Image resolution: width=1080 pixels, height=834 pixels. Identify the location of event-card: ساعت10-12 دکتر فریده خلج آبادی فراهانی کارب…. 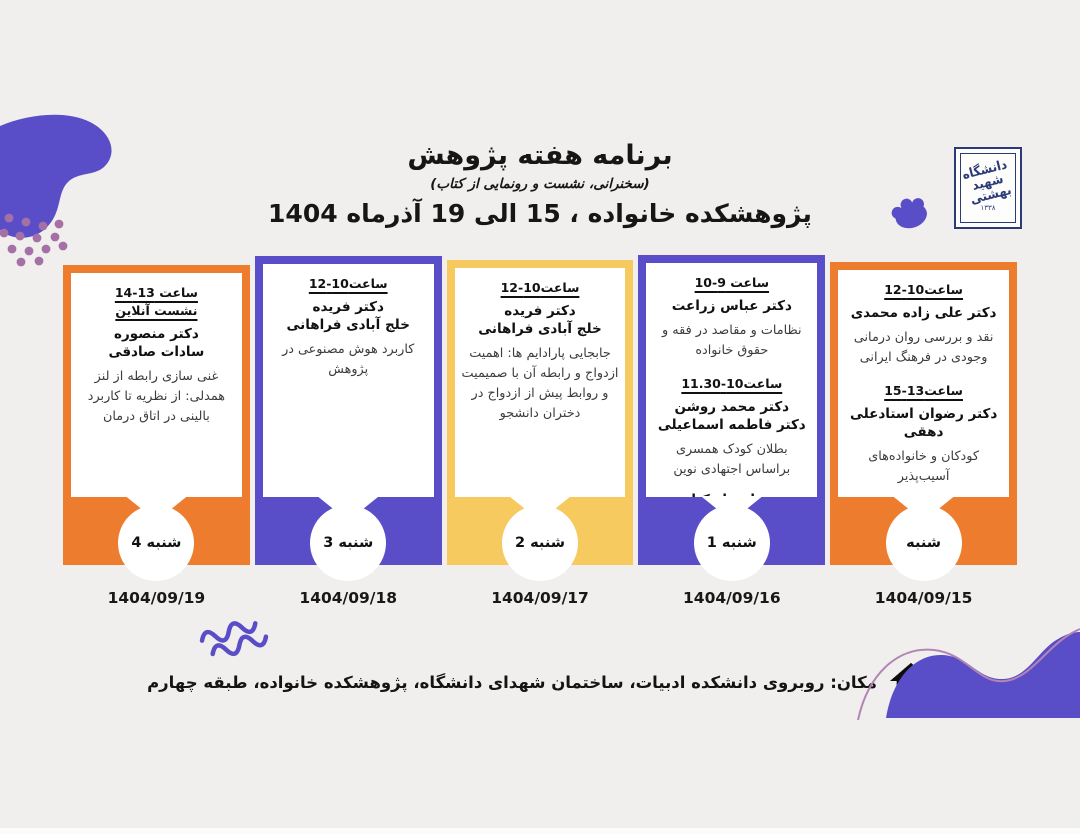
(348, 431).